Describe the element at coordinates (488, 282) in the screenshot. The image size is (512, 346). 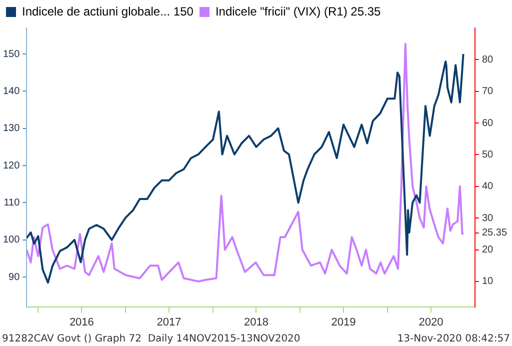
I see `y2-tick-label: 10` at that location.